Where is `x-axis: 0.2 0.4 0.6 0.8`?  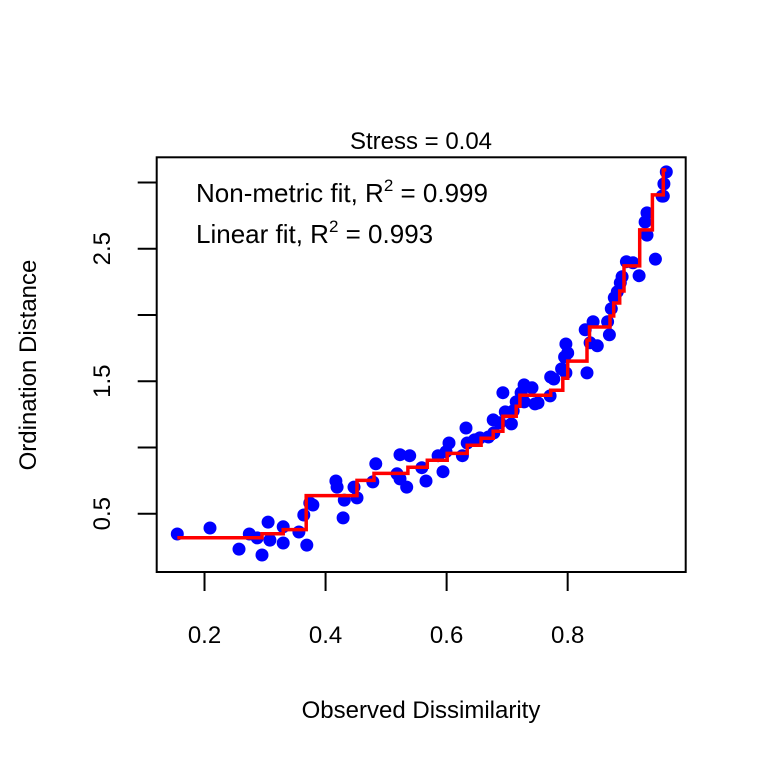 x-axis: 0.2 0.4 0.6 0.8 is located at coordinates (386, 610).